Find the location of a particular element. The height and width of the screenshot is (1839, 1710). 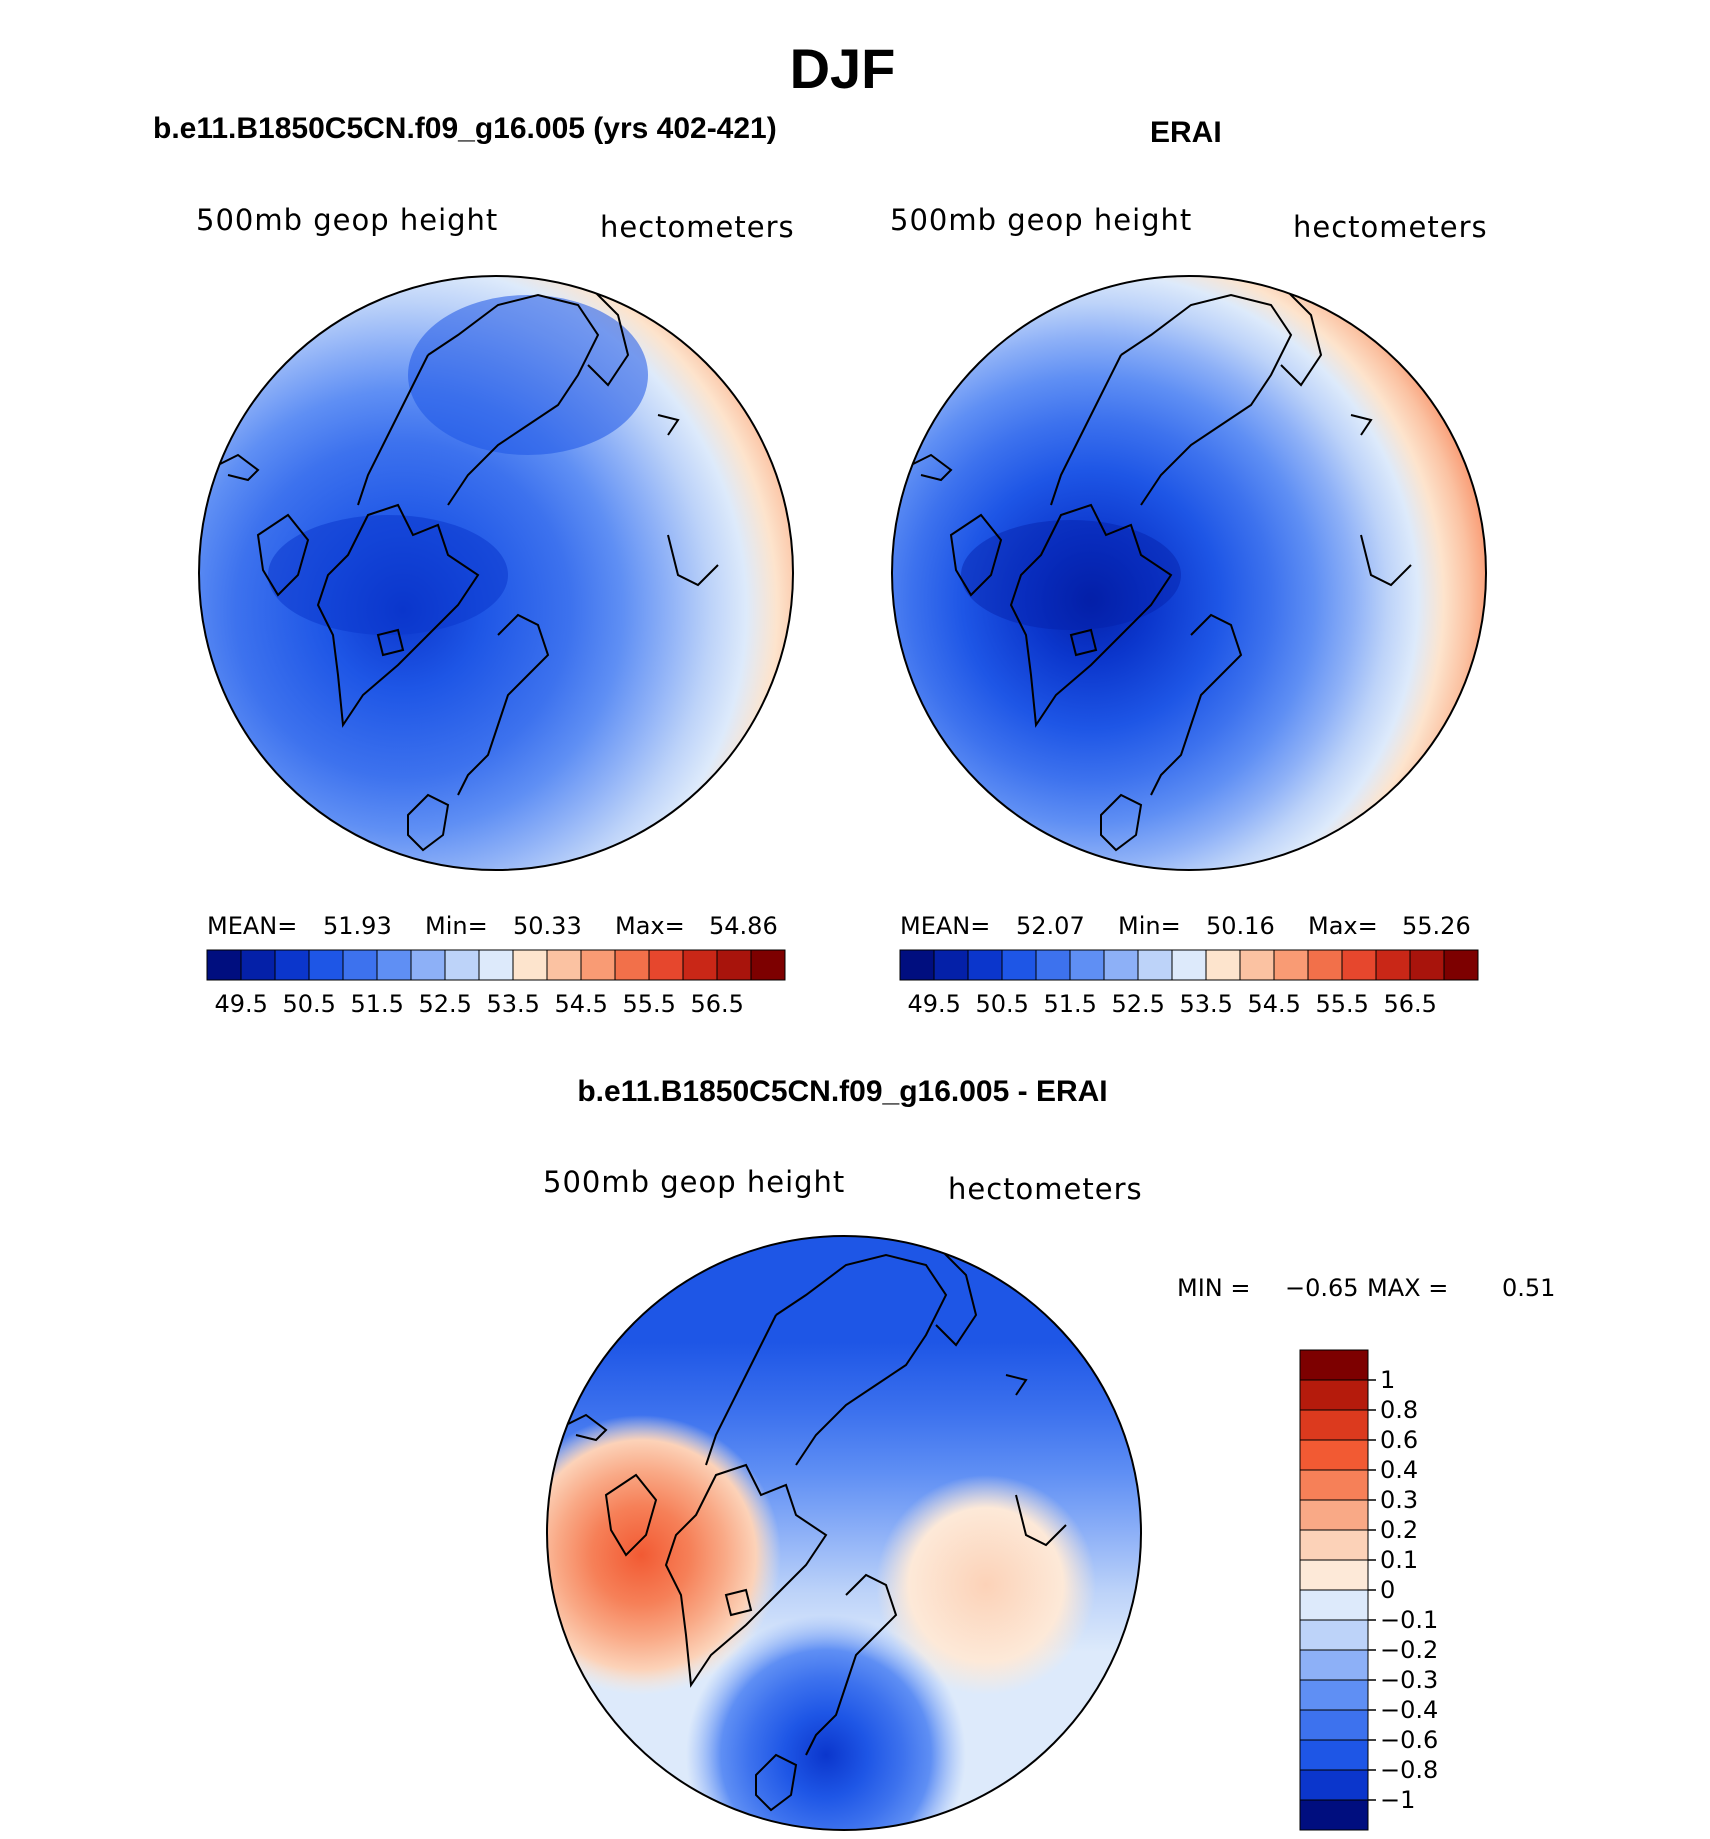

model-colorbar is located at coordinates (496, 965).